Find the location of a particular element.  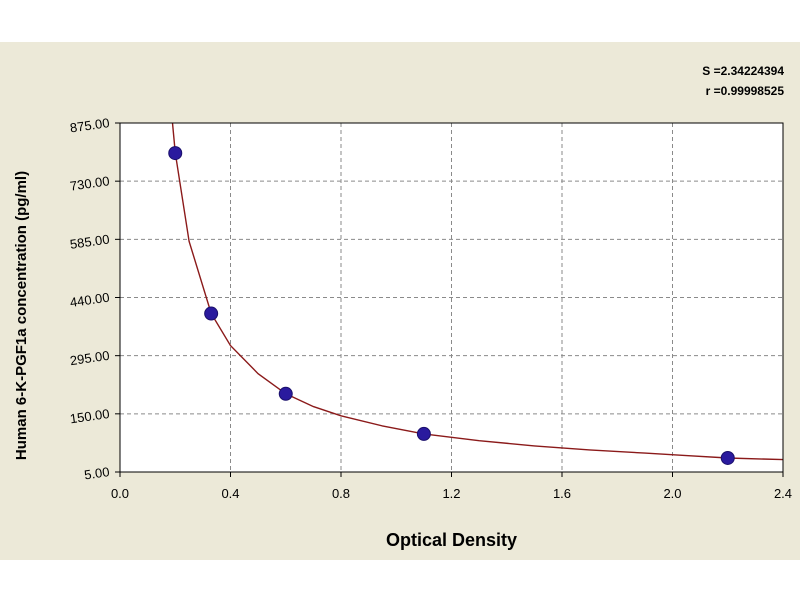

x-axis-label: Optical Density is located at coordinates (451, 540).